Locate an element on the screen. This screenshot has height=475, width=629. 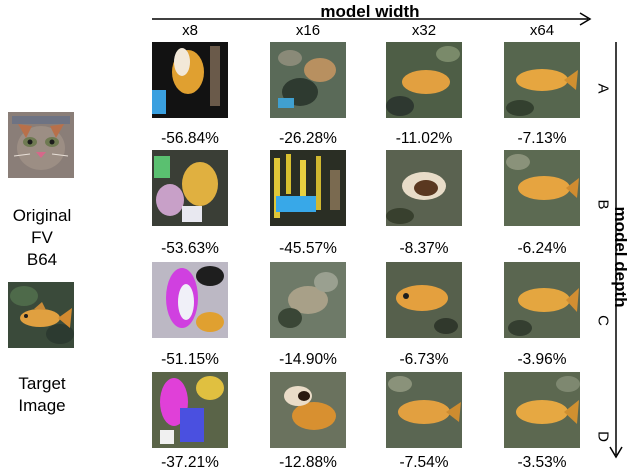
visualization-d-x64 is located at coordinates (542, 410).